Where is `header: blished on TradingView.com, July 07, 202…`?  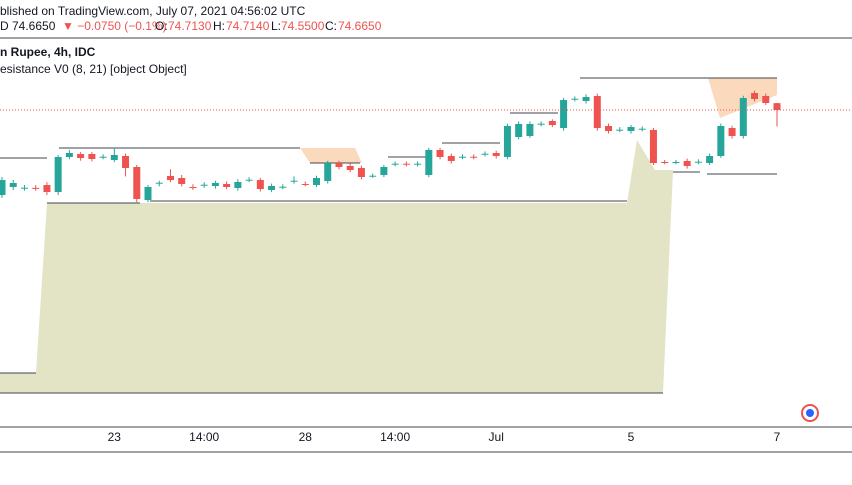
header: blished on TradingView.com, July 07, 202… is located at coordinates (191, 40).